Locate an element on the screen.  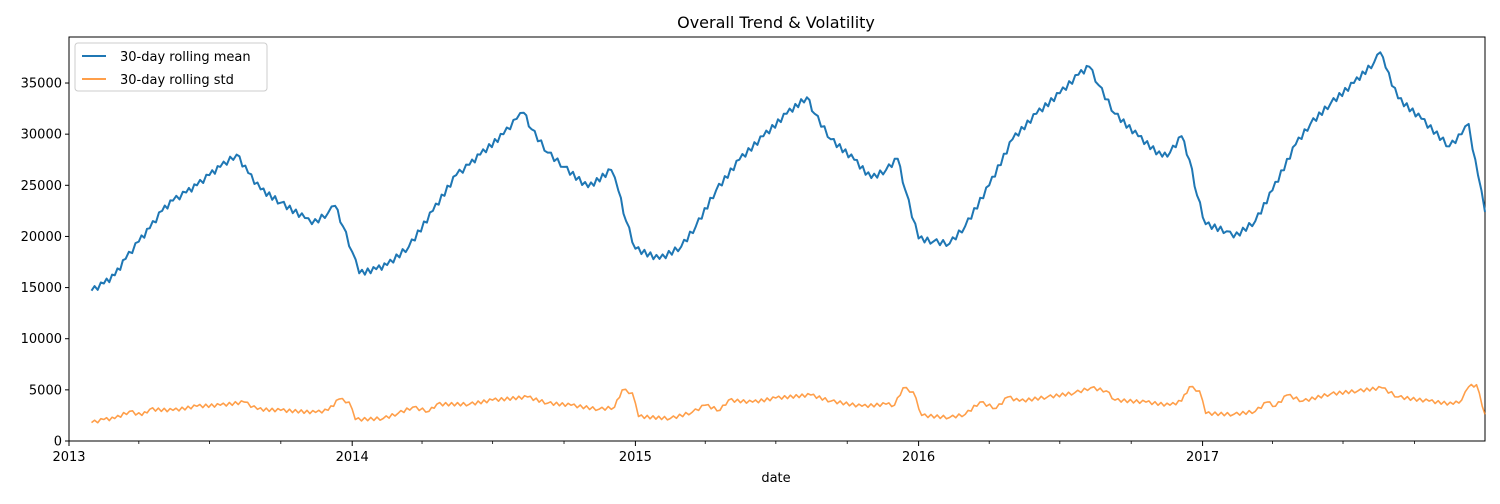
y-tick-label: 30000 is located at coordinates (41, 135).